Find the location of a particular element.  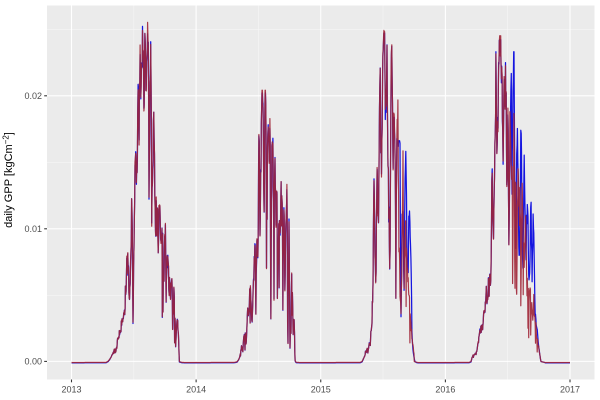

svg-text: 0.01 is located at coordinates (33, 229).